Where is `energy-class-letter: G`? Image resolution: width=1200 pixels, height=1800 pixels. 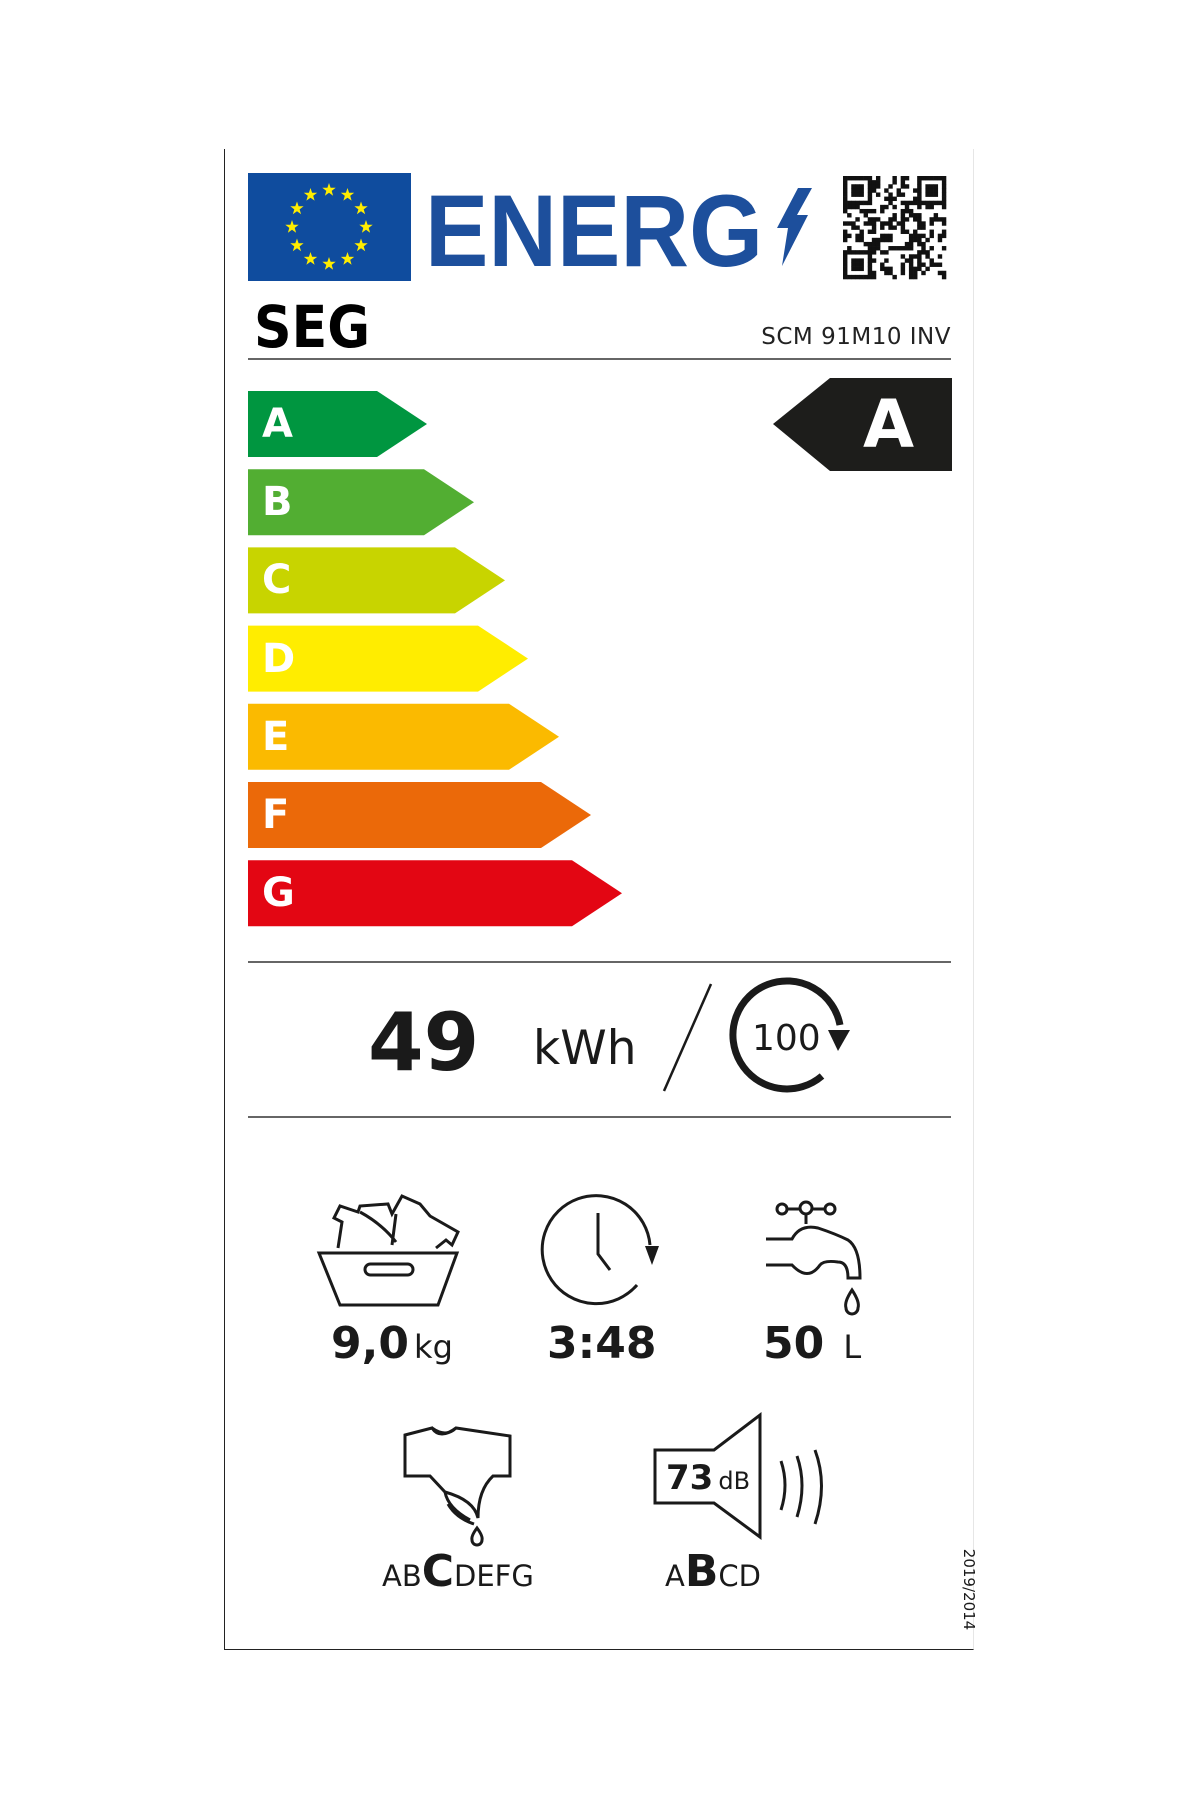
energy-class-letter: G is located at coordinates (278, 893).